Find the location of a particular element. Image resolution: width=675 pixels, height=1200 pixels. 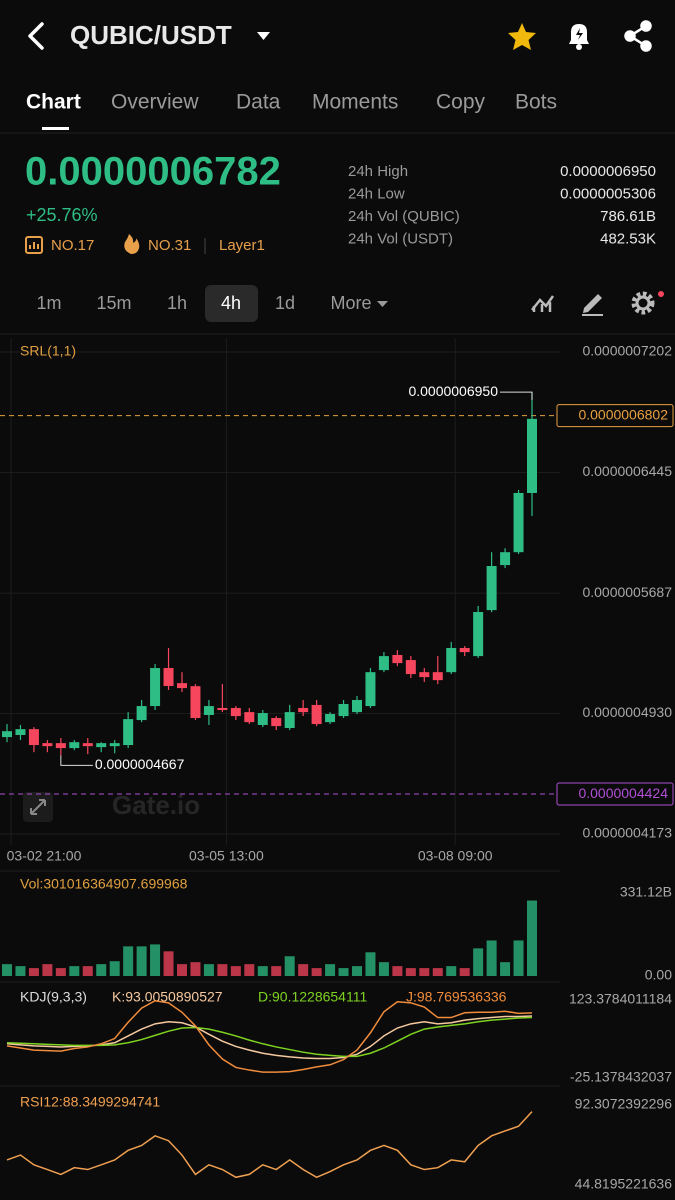

tab: Copy is located at coordinates (461, 102).